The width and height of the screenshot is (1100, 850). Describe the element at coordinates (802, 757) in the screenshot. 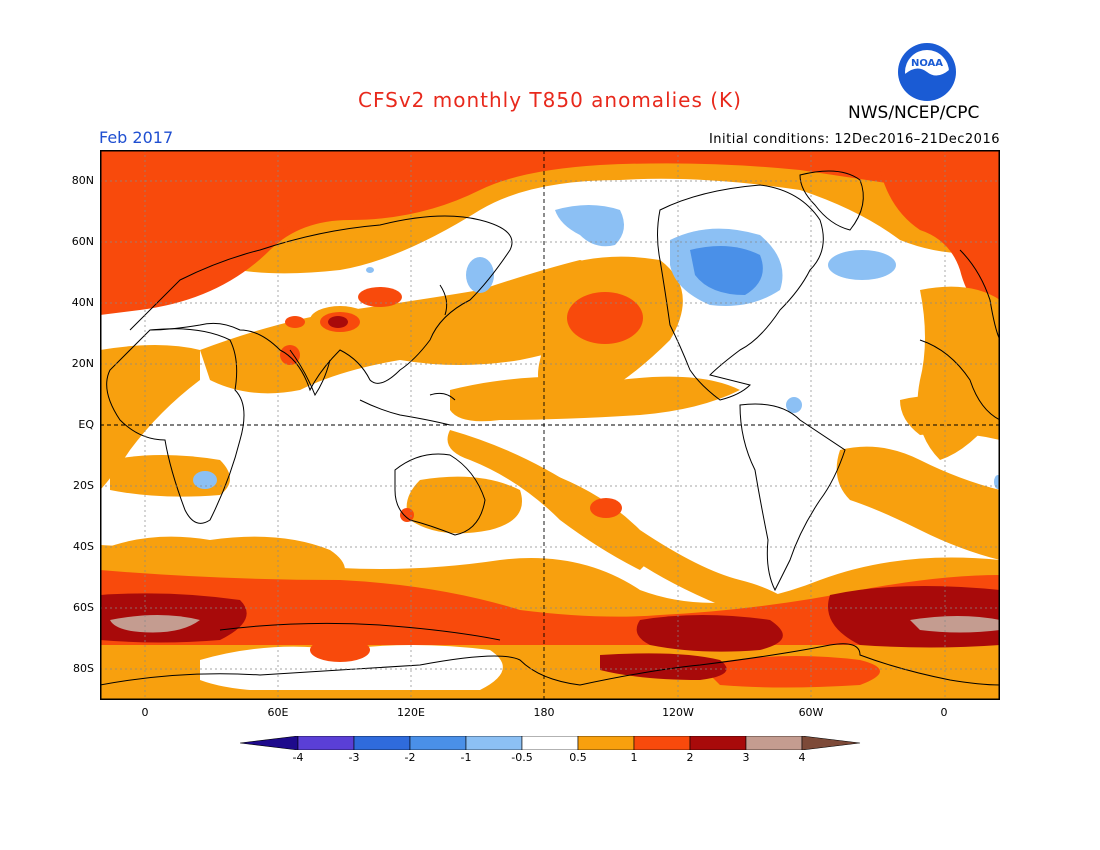

I see `colorbar-label: 4` at that location.